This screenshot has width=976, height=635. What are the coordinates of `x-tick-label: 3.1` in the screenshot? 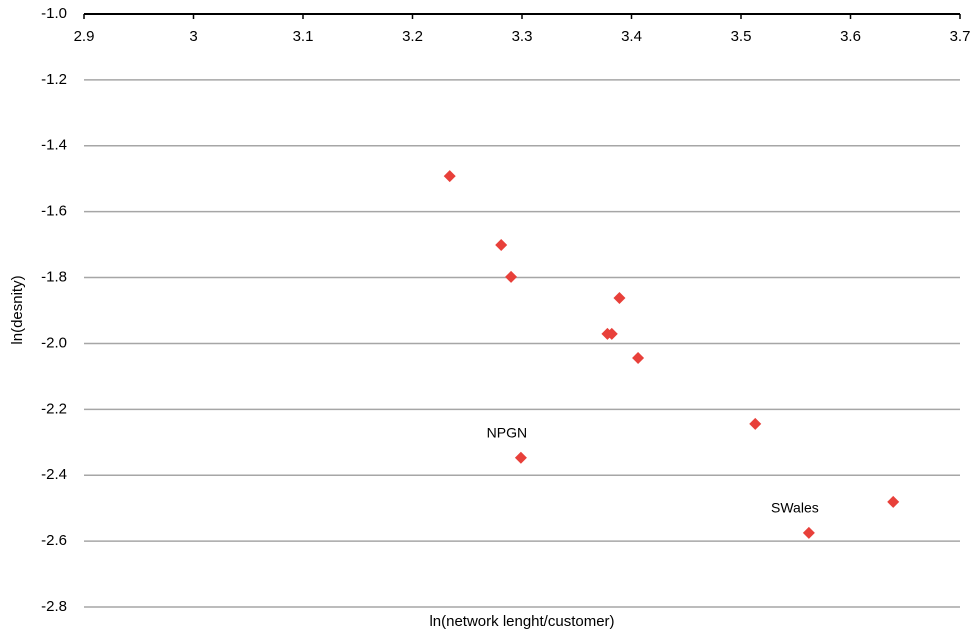 It's located at (303, 36).